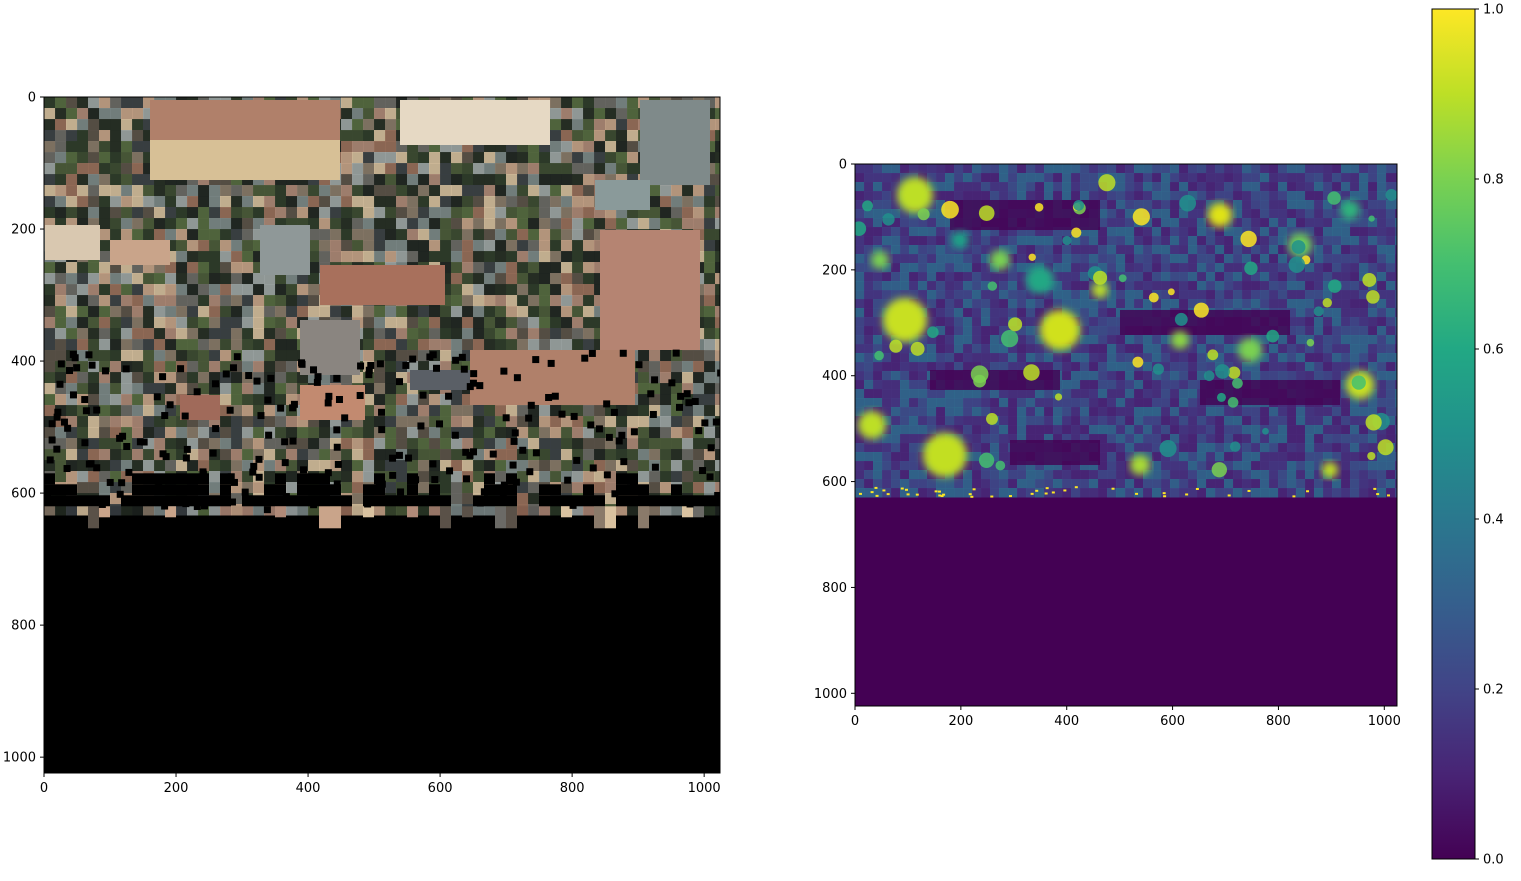  I want to click on colorbar-tick-label: 0.0, so click(1493, 860).